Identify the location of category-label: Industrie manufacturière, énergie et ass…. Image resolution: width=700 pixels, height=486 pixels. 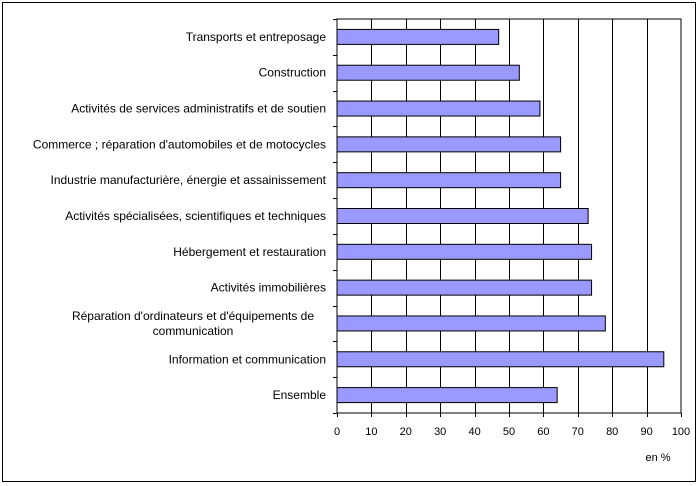
(189, 180).